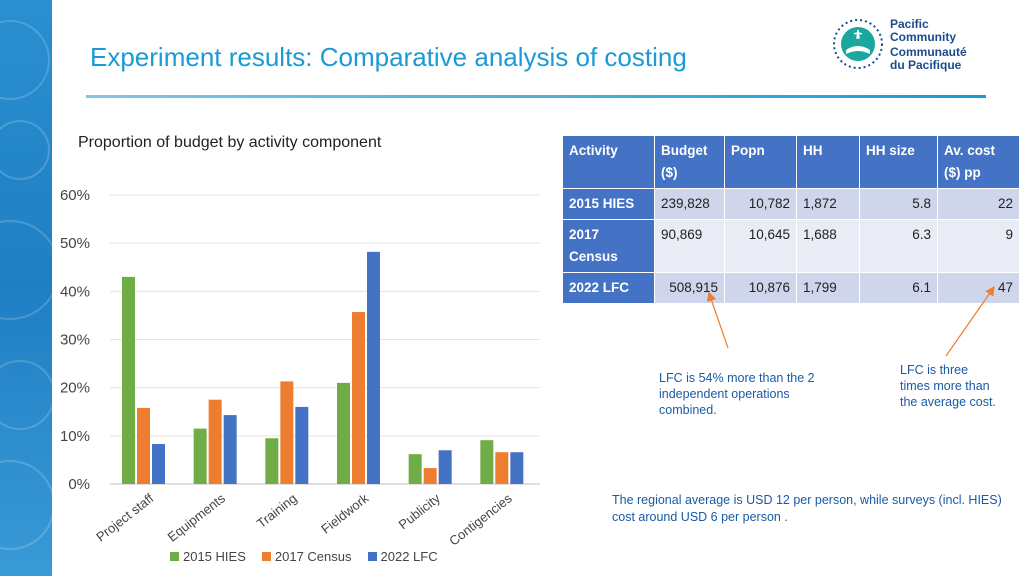 This screenshot has height=576, width=1024. Describe the element at coordinates (828, 288) in the screenshot. I see `hh-cell: 1,799` at that location.